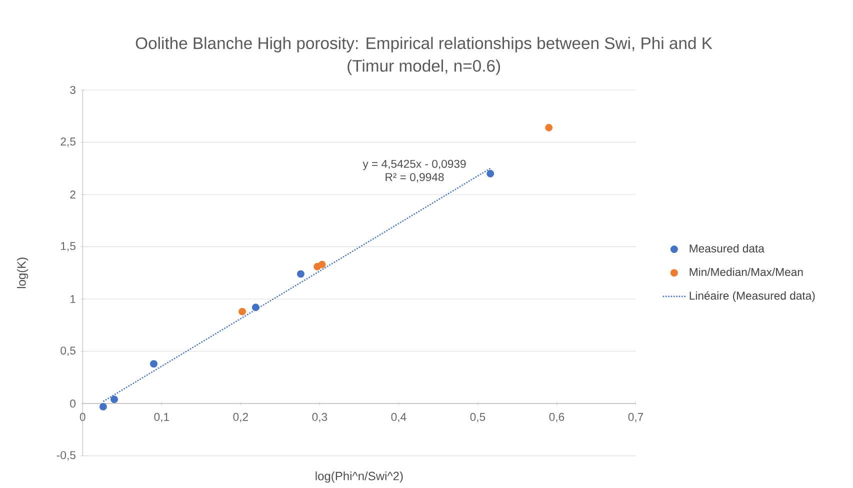 This screenshot has height=488, width=853. I want to click on annotation: R² = 0,9948, so click(415, 178).